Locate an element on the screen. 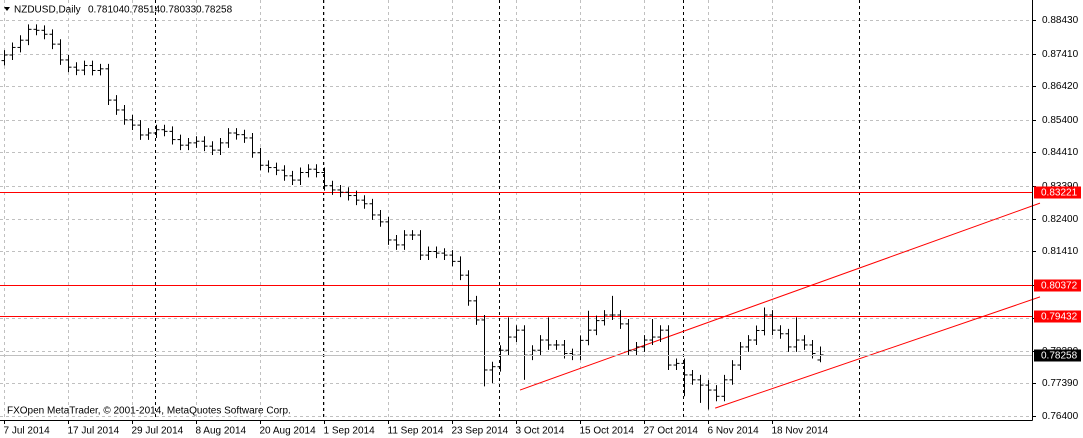 The image size is (1083, 438). y-tick-label: 0.77390 is located at coordinates (1060, 383).